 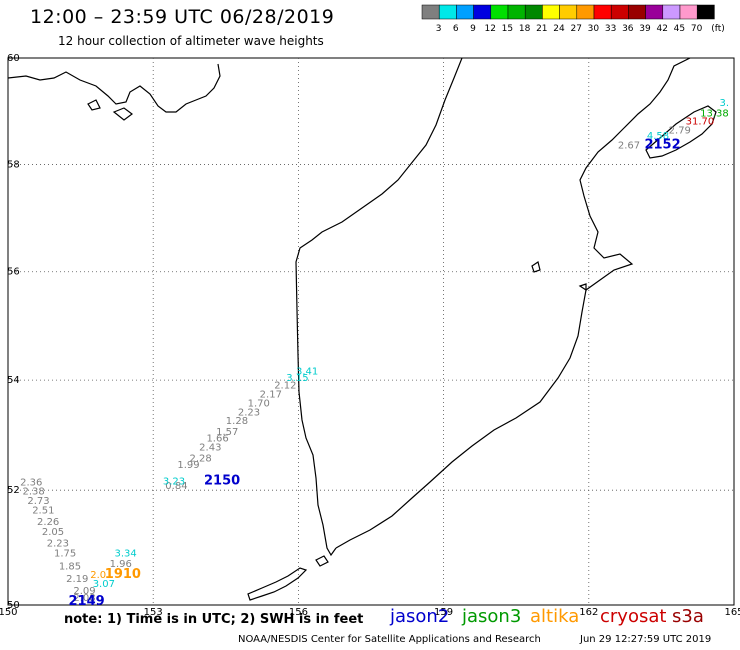 I want to click on color-scale-label: 42, so click(x=661, y=29).